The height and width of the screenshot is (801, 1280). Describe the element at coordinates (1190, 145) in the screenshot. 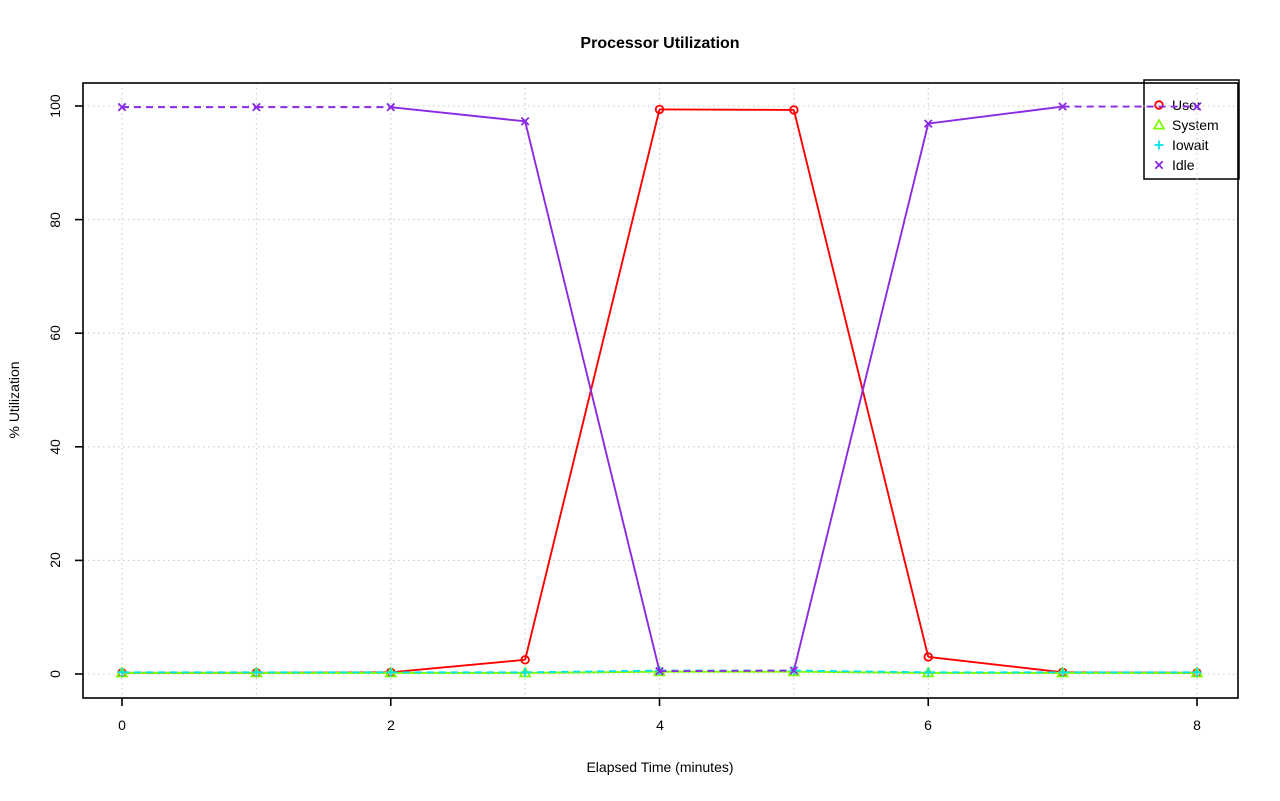

I see `legend-label-iowait: Iowait` at that location.